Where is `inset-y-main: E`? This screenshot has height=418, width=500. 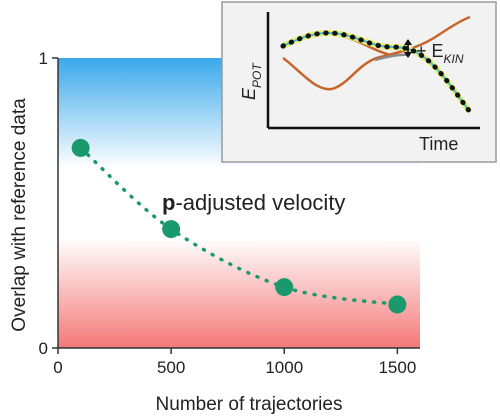 inset-y-main: E is located at coordinates (249, 93).